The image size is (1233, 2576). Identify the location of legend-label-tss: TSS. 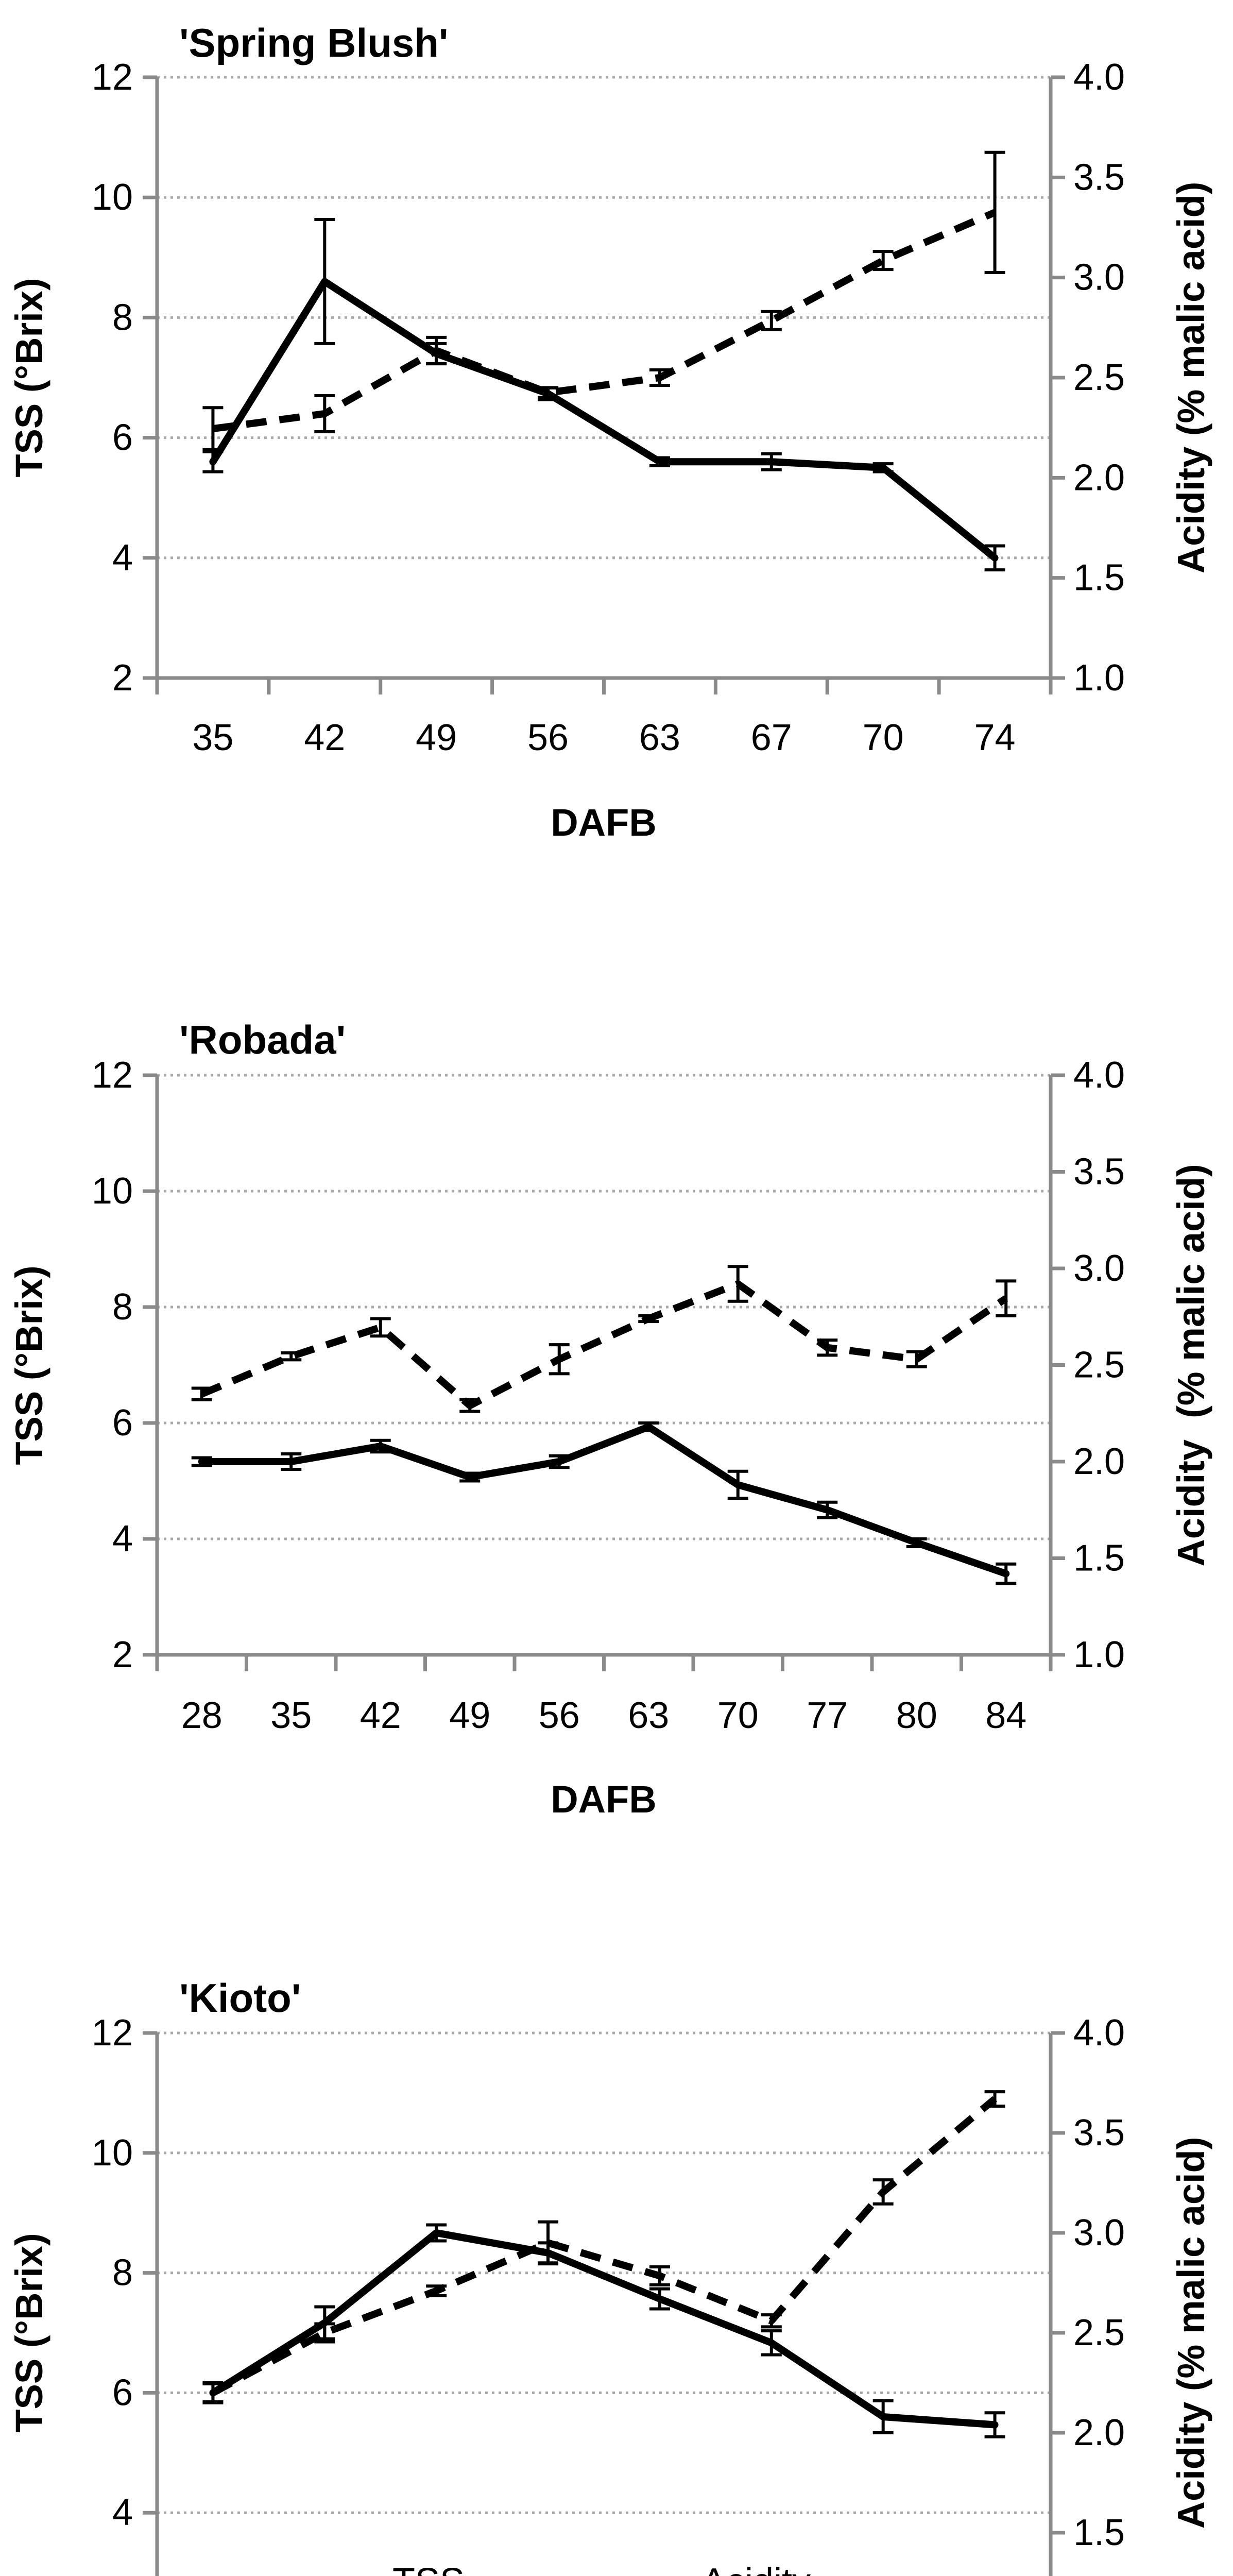
(428, 2568).